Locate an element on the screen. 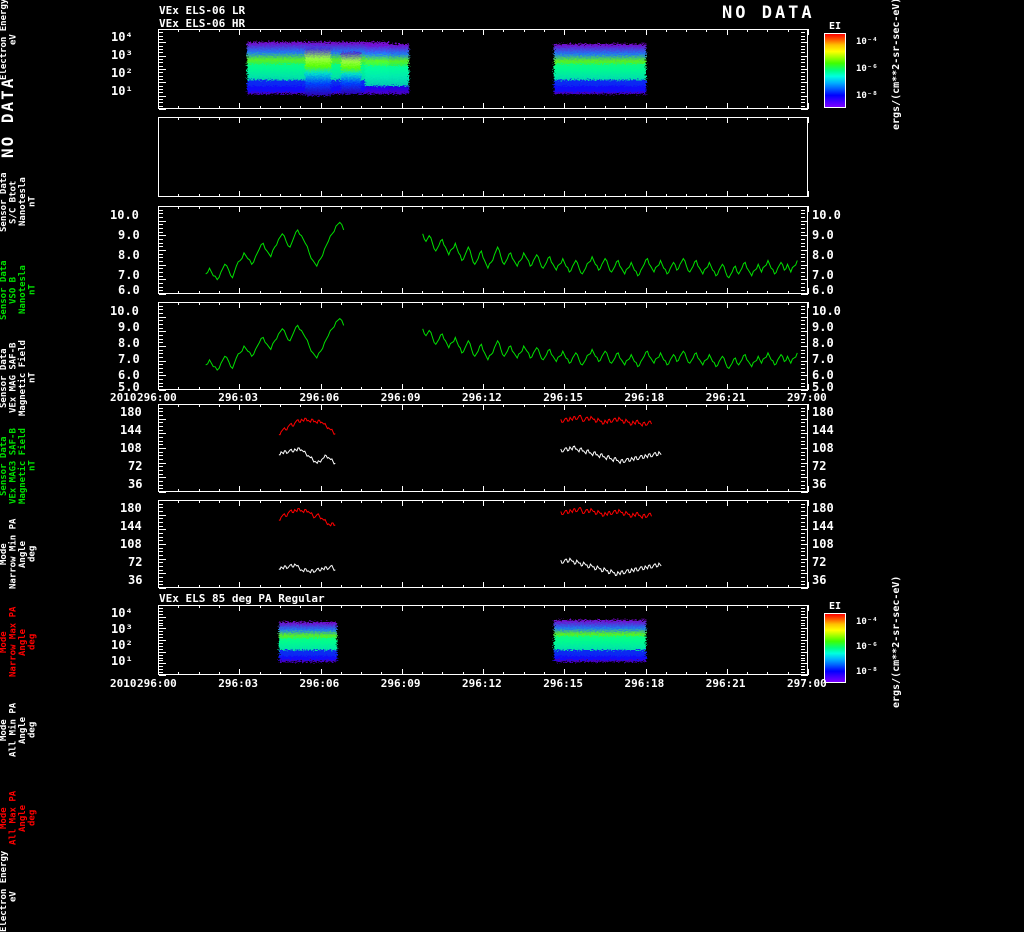  panel-vex-mag-saf-b is located at coordinates (483, 346).